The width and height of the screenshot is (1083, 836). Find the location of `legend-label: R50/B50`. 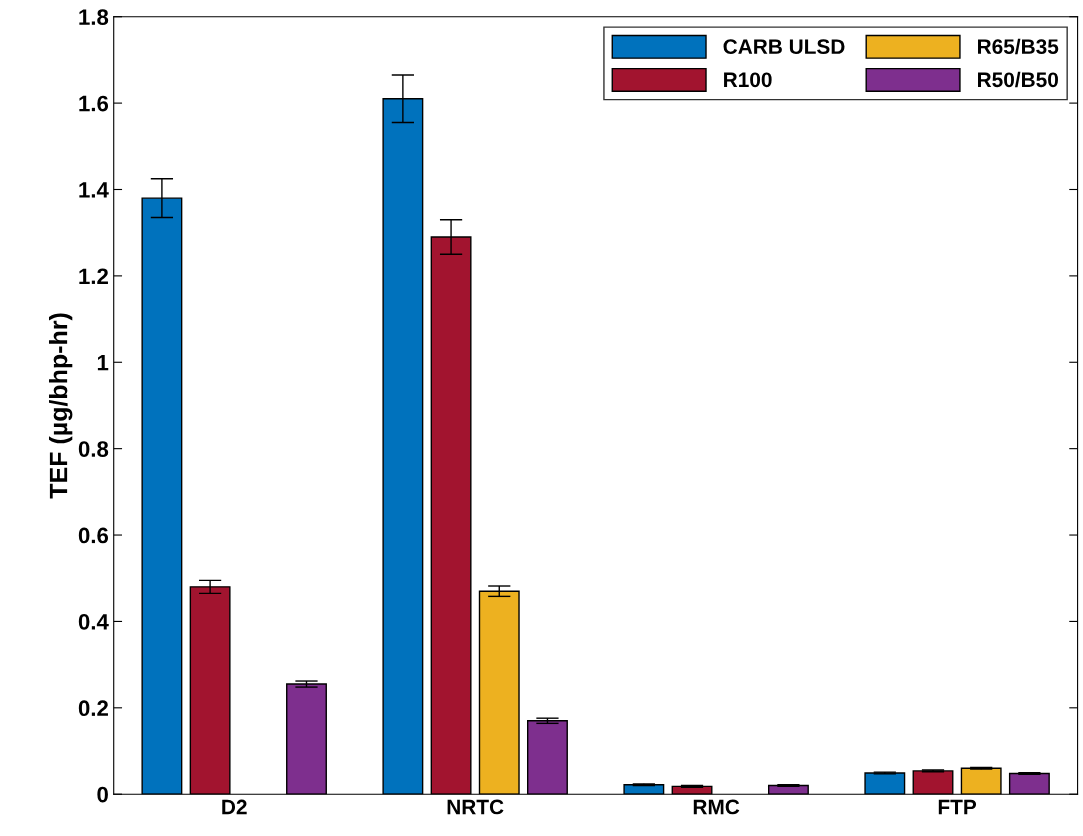

legend-label: R50/B50 is located at coordinates (1018, 79).